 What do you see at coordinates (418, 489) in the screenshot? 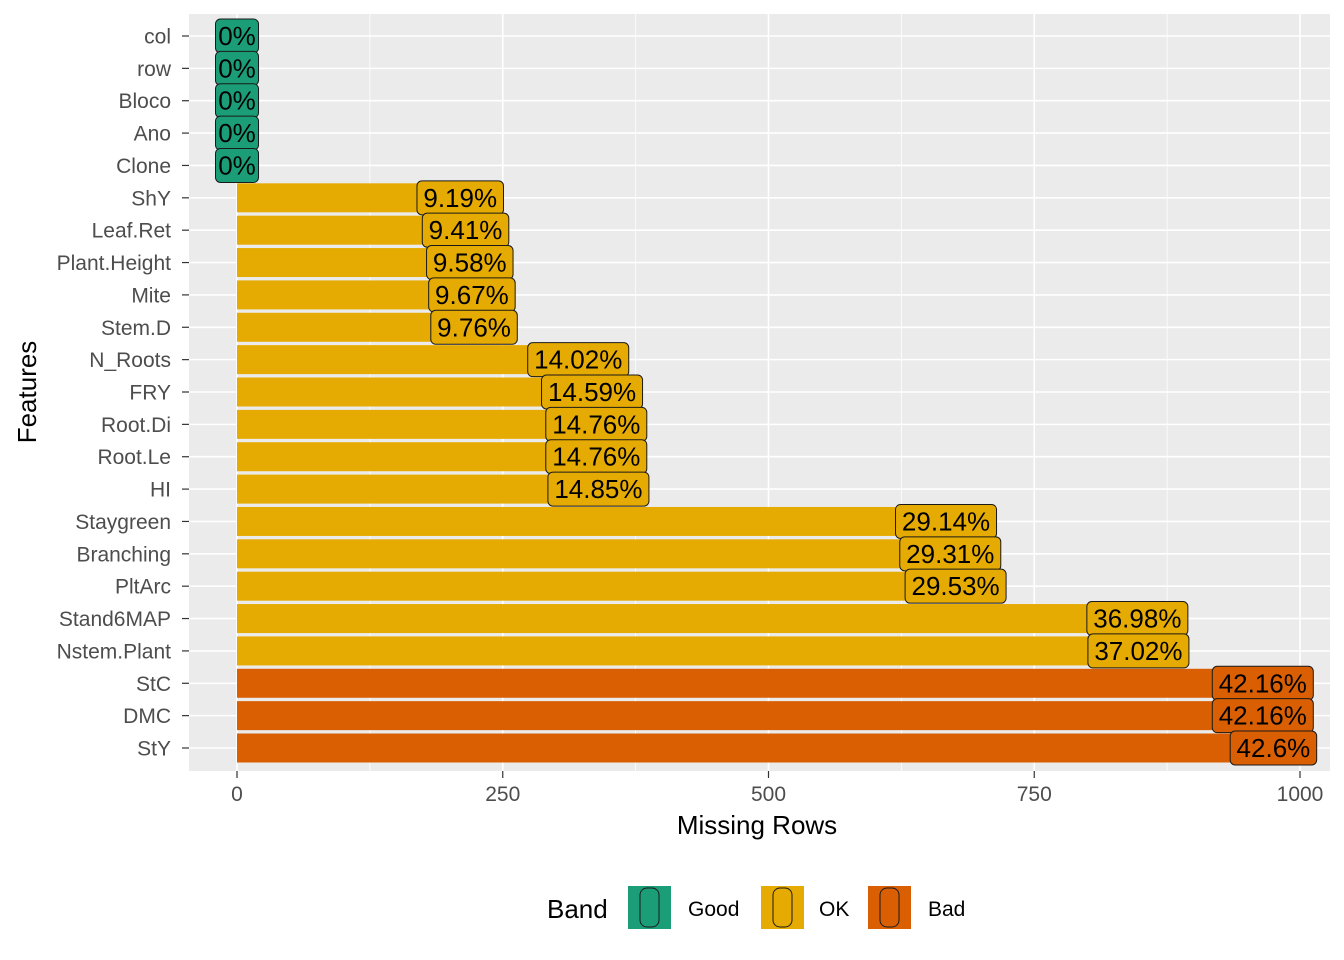
I see `bar-hi` at bounding box center [418, 489].